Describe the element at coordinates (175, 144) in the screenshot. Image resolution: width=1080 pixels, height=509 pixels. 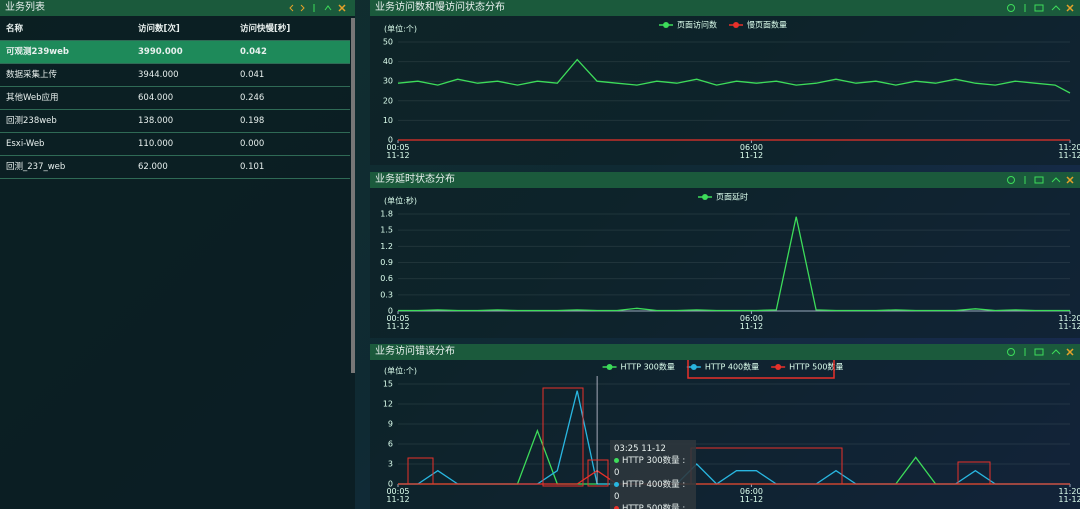
I see `table-row: Esxi-Web 110.000 0.000` at that location.